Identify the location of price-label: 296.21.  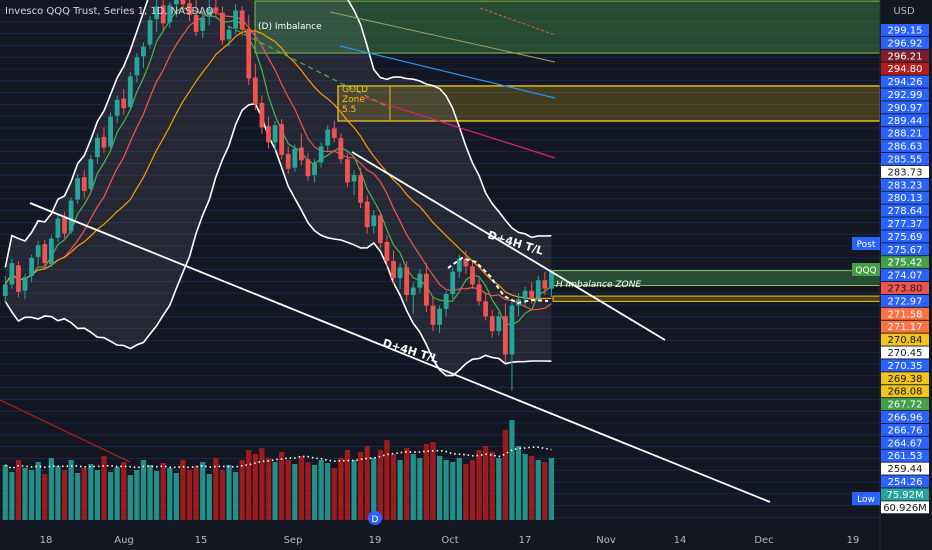
(905, 56).